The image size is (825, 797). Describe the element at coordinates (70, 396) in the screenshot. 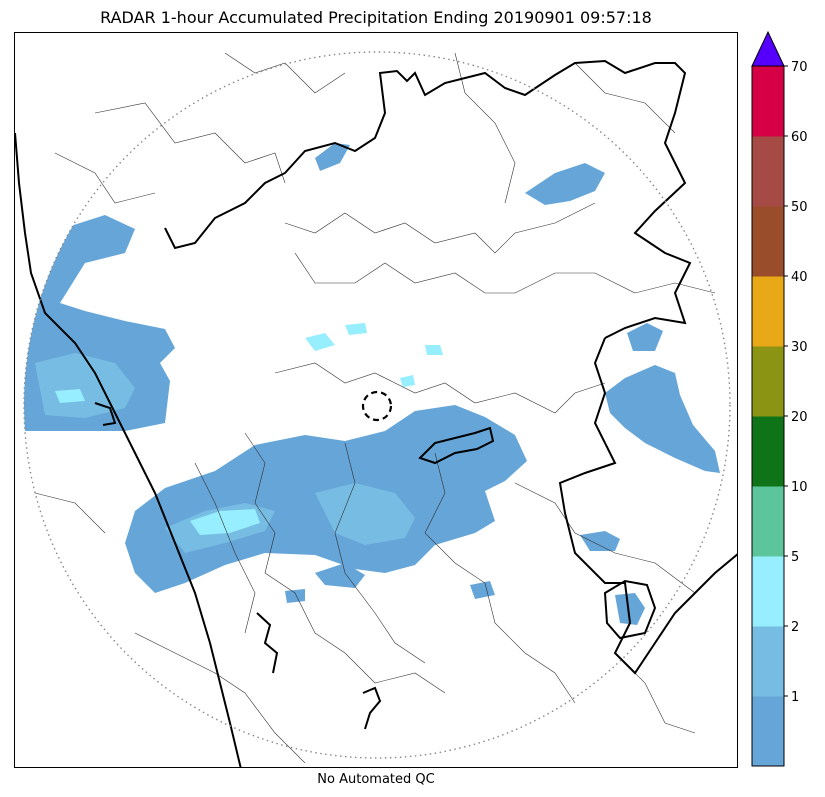

I see `precip-cyan-coast` at that location.